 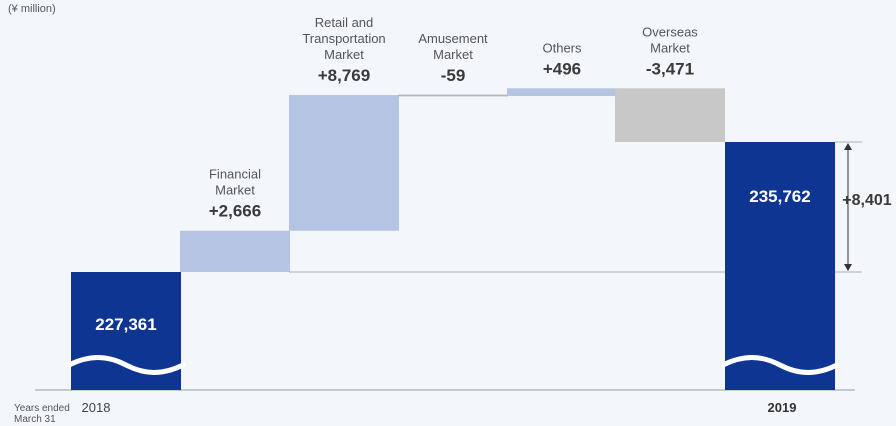 What do you see at coordinates (343, 38) in the screenshot?
I see `label-step-2-name: Transportation` at bounding box center [343, 38].